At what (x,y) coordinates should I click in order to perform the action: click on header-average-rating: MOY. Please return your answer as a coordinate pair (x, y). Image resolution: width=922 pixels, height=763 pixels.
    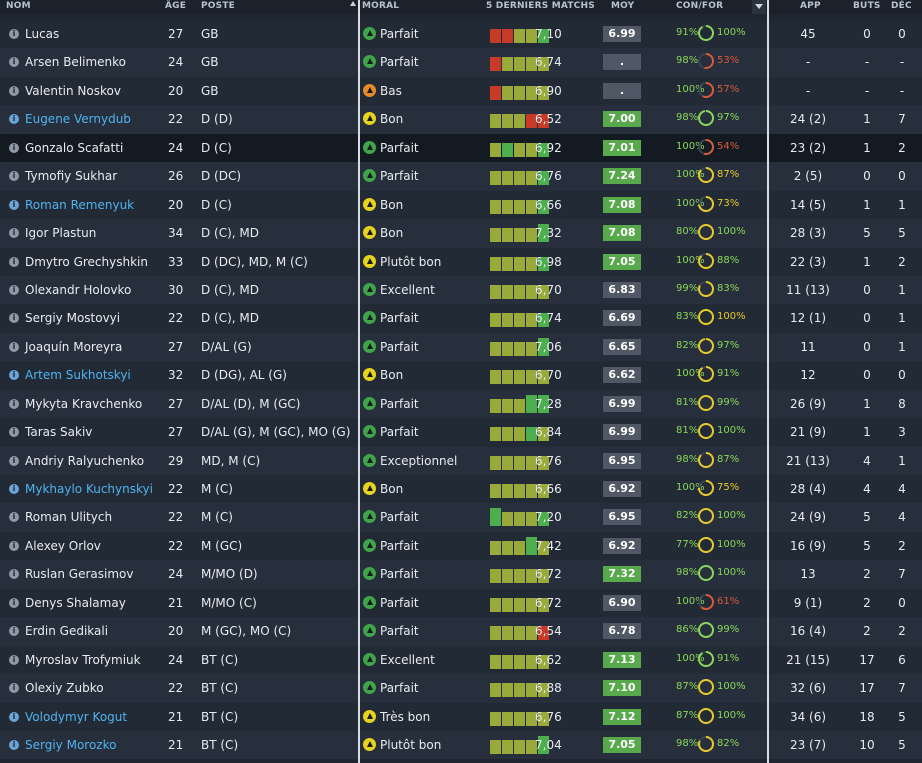
    Looking at the image, I should click on (623, 6).